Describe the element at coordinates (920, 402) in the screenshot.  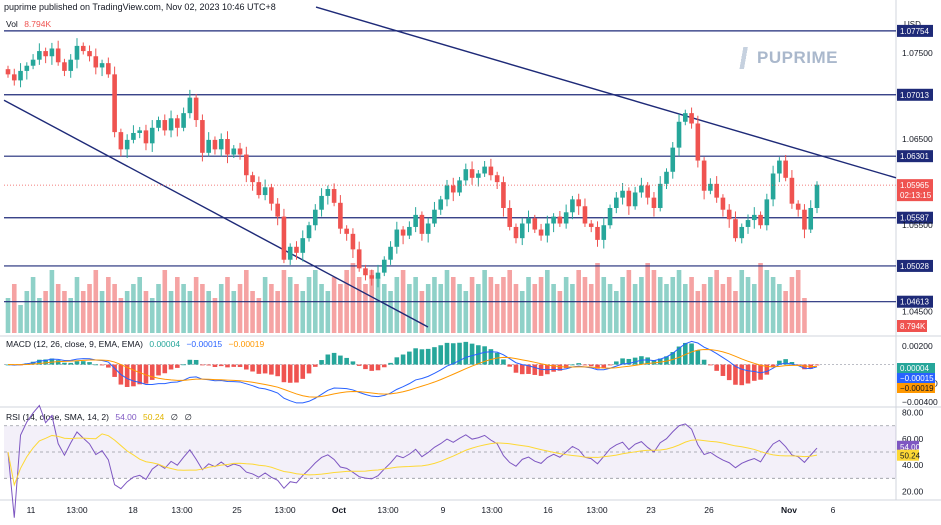
I see `macd-axis-tick: −0.00400` at that location.